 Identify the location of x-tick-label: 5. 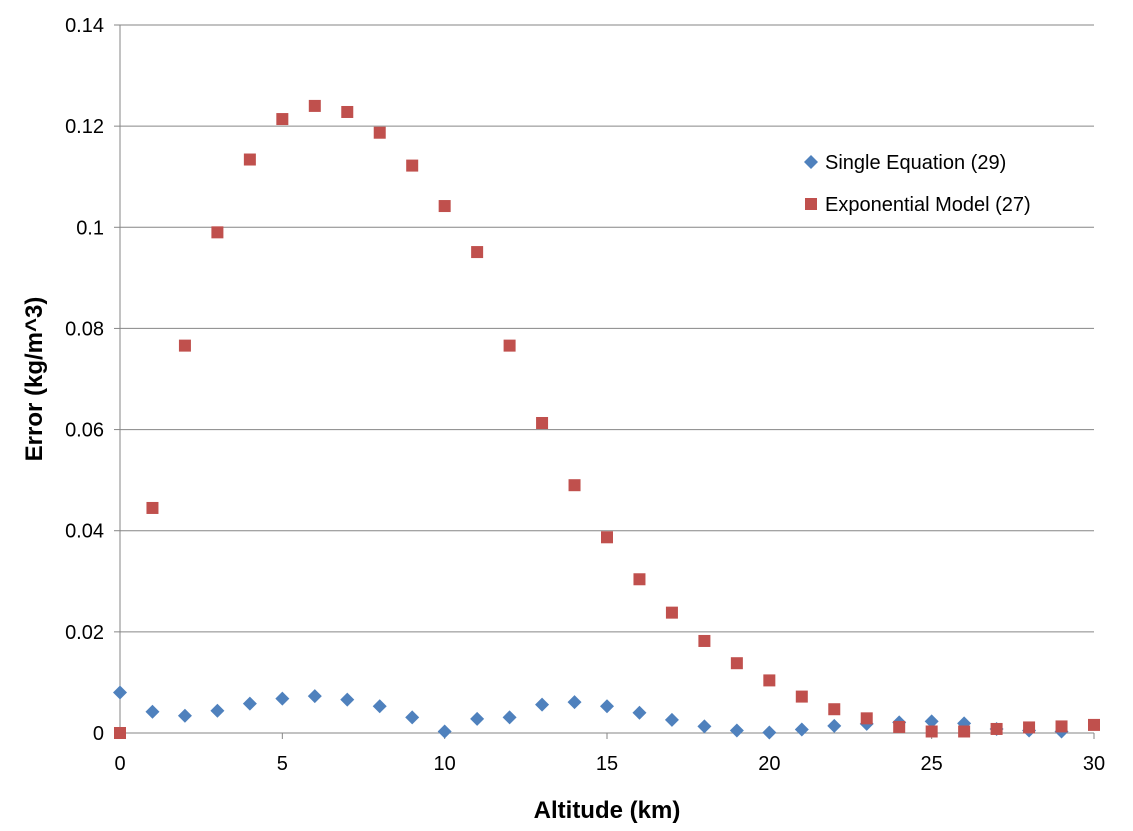
(282, 764).